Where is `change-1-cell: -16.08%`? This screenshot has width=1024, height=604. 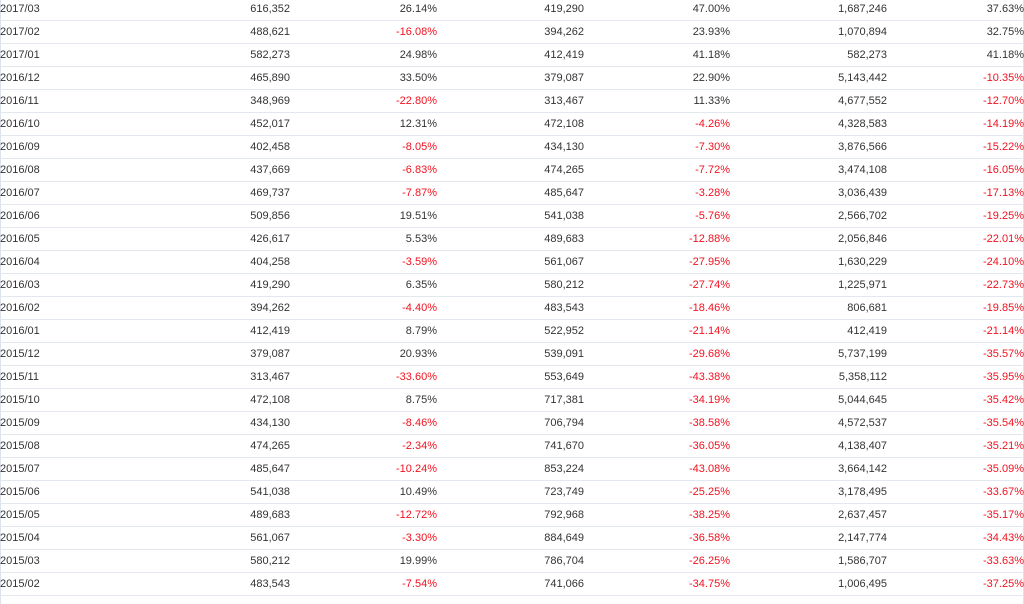 change-1-cell: -16.08% is located at coordinates (363, 32).